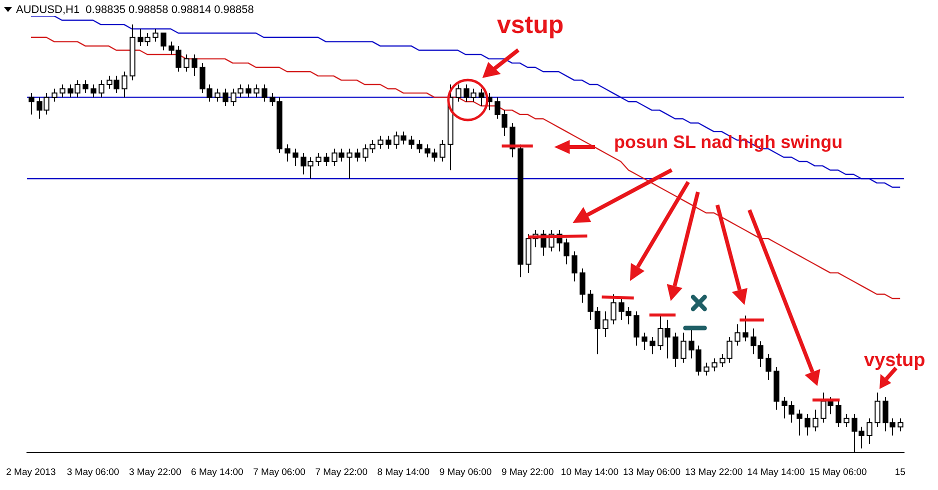 The width and height of the screenshot is (938, 490). Describe the element at coordinates (838, 472) in the screenshot. I see `x-tick-label: 15 May 06:00` at that location.